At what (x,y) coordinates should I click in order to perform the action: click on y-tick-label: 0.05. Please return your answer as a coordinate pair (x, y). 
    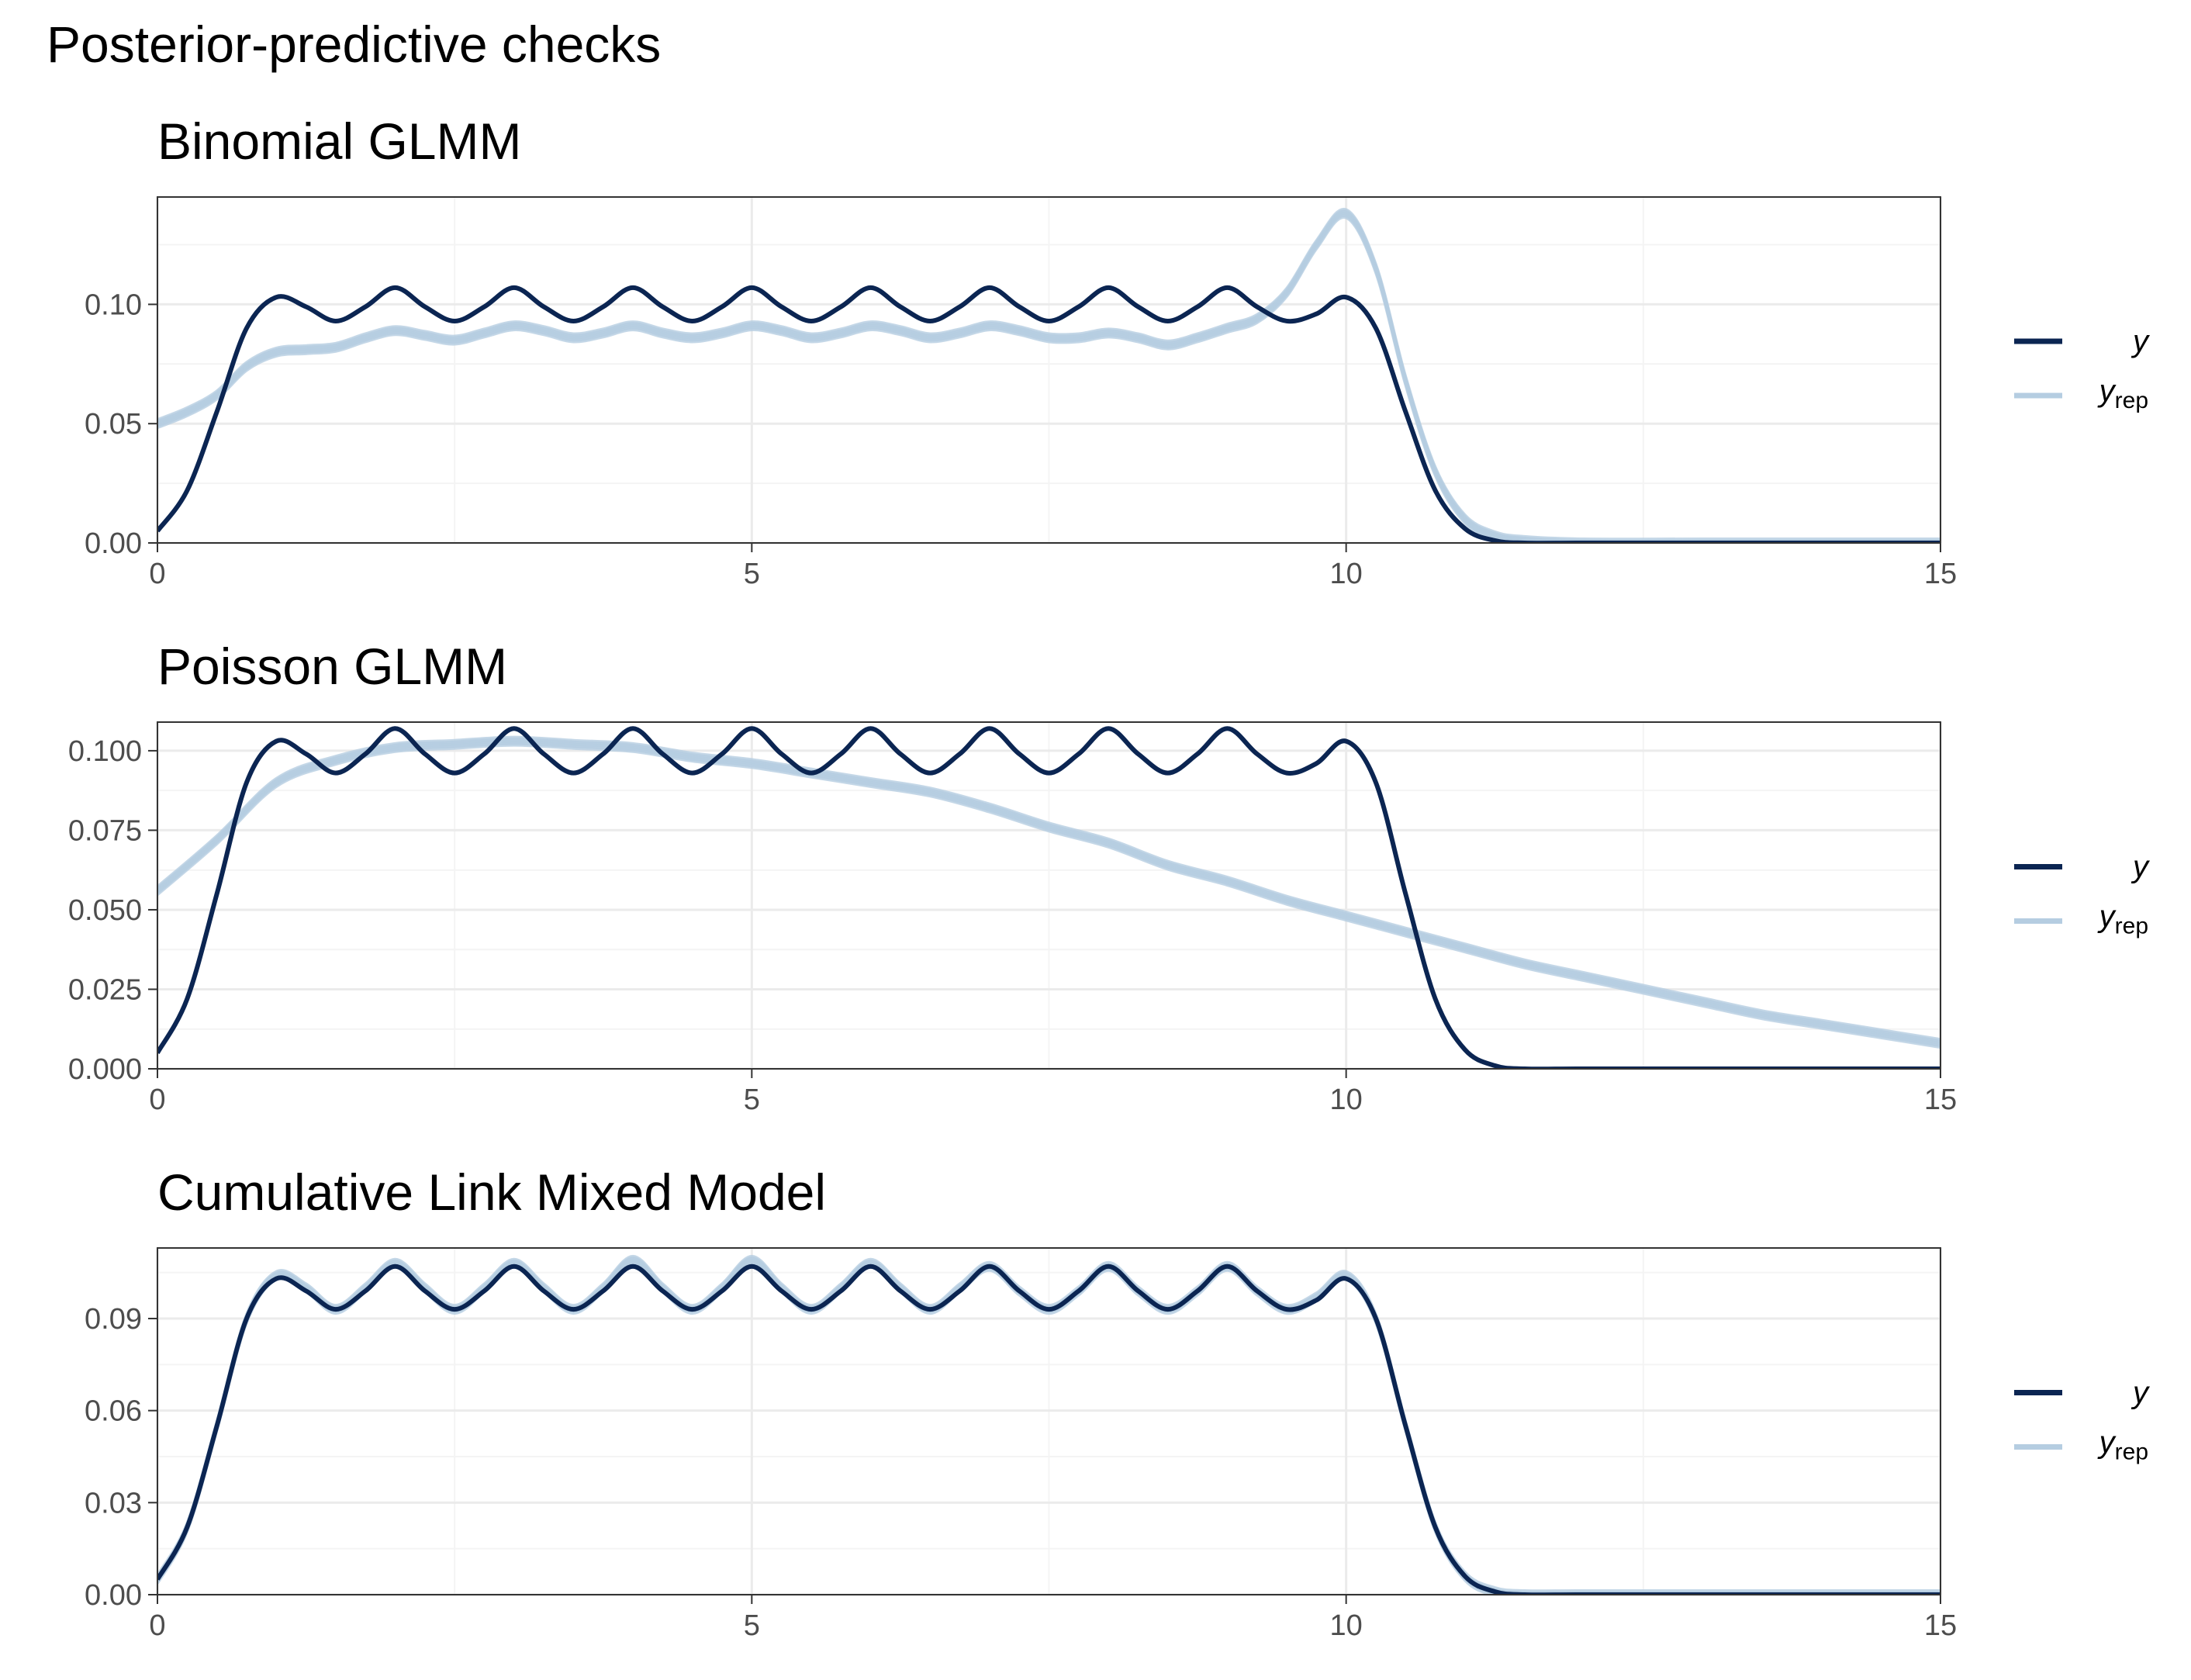
    Looking at the image, I should click on (113, 425).